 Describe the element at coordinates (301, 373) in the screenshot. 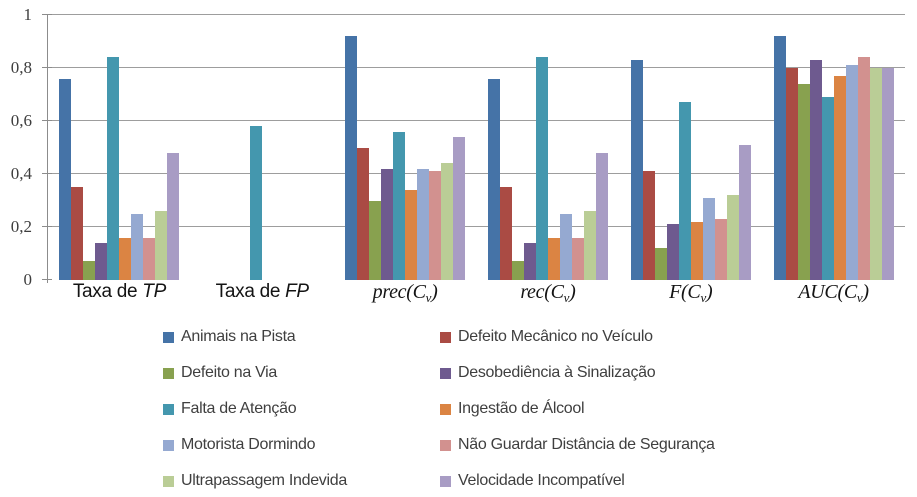

I see `legend-item: Defeito na Via` at that location.